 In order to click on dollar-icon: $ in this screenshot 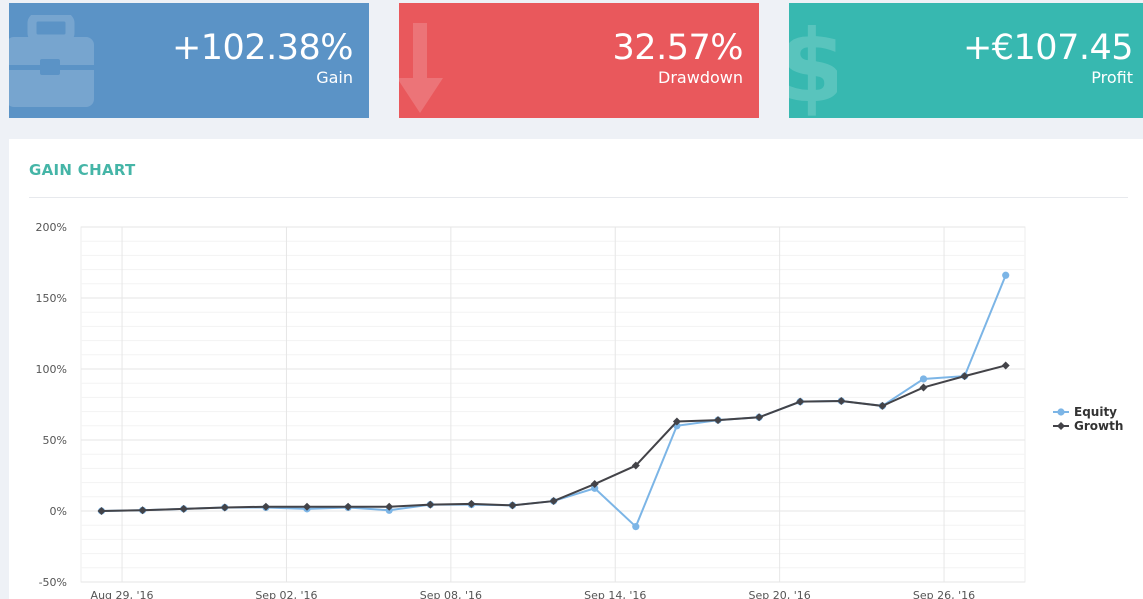, I will do `click(813, 63)`.